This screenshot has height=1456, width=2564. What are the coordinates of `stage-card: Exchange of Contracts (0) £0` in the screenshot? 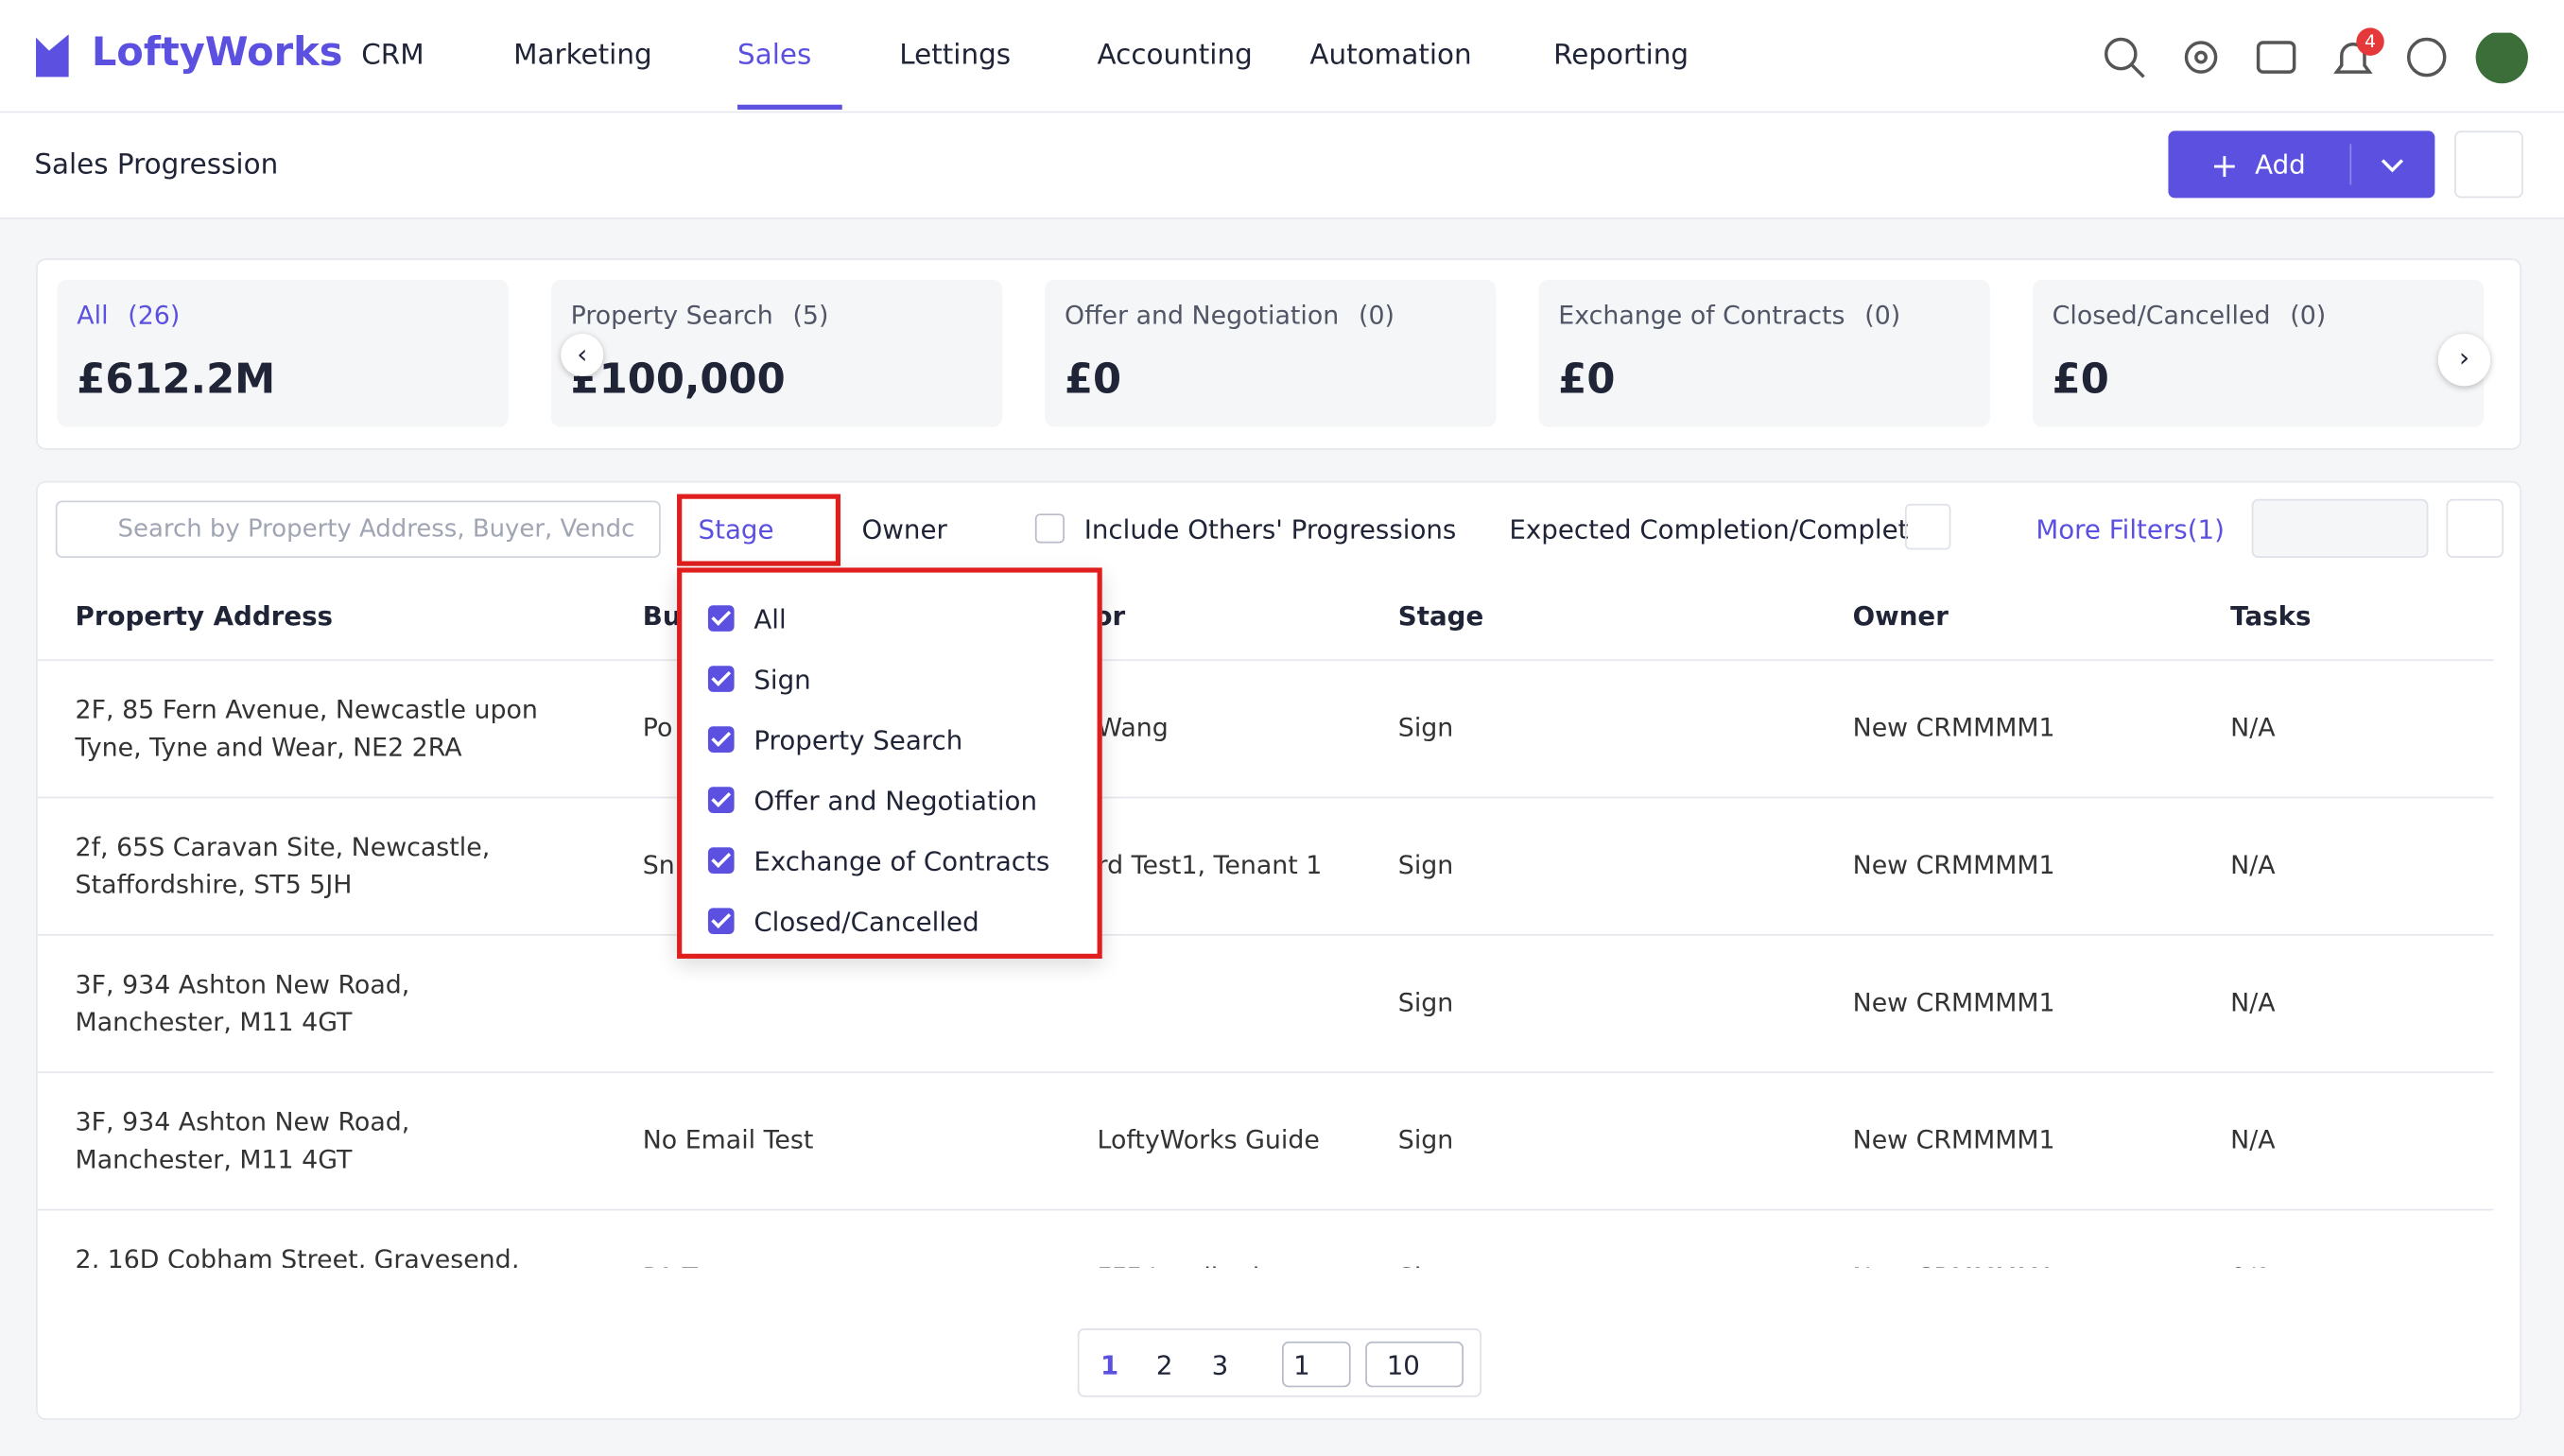 It's located at (1764, 353).